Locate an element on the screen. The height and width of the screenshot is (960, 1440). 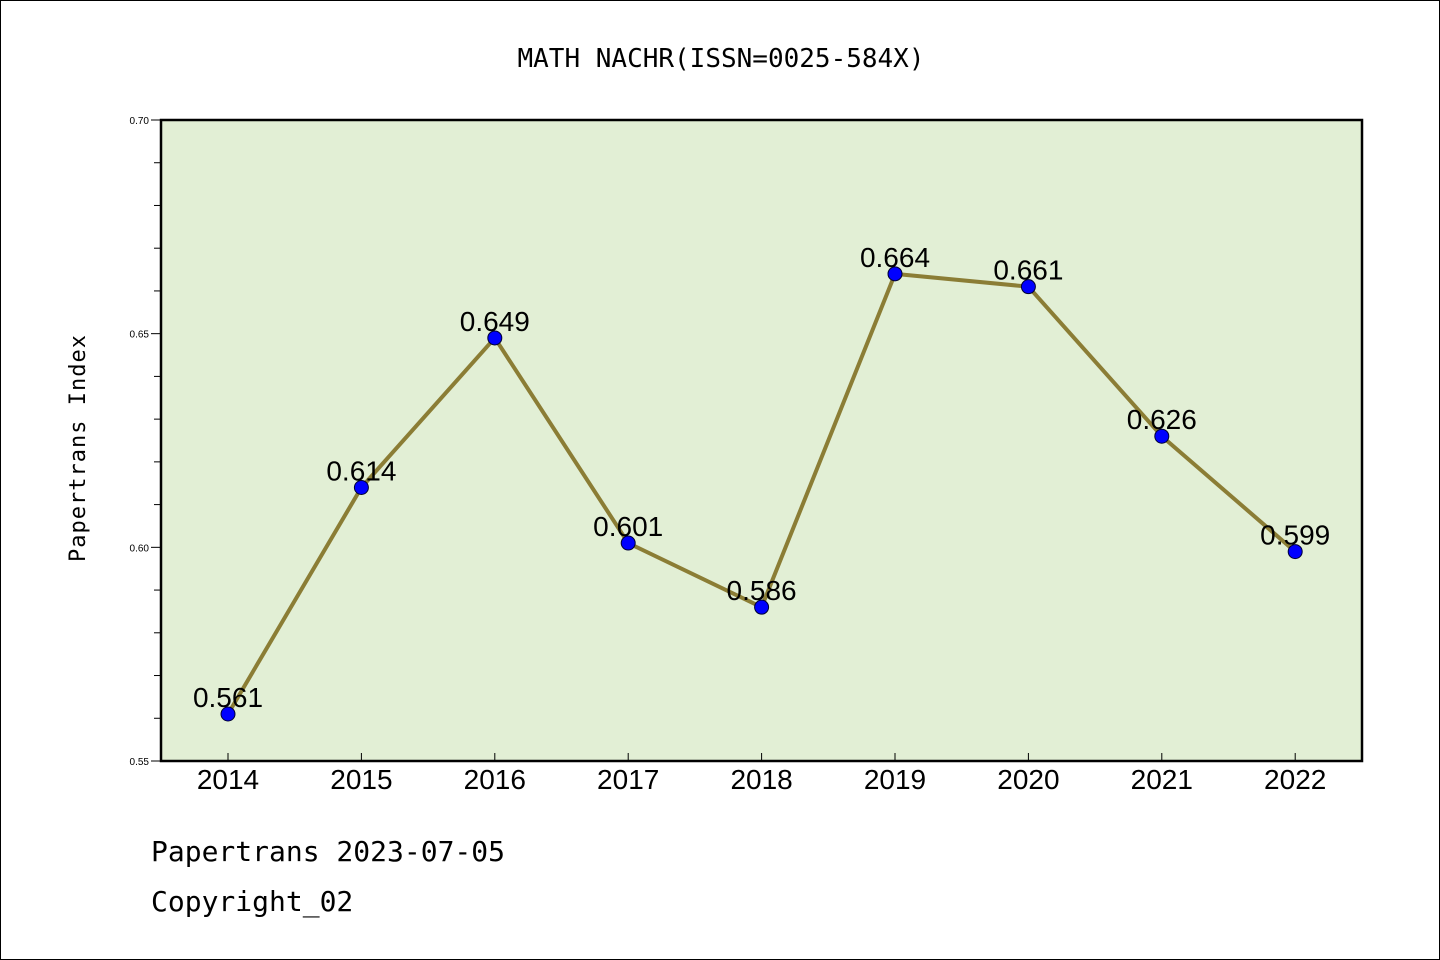
data-point-label: 0.649 is located at coordinates (495, 321).